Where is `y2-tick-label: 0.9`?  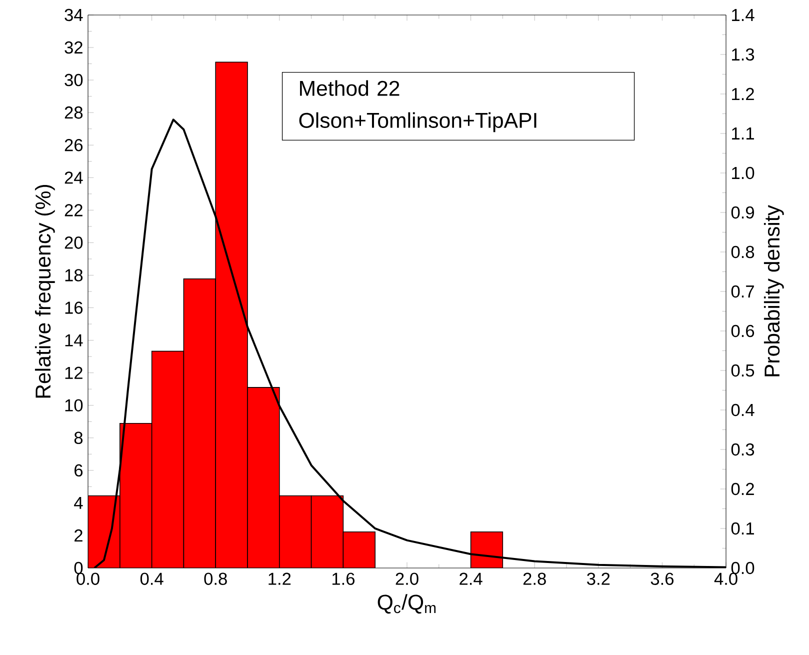
y2-tick-label: 0.9 is located at coordinates (742, 212).